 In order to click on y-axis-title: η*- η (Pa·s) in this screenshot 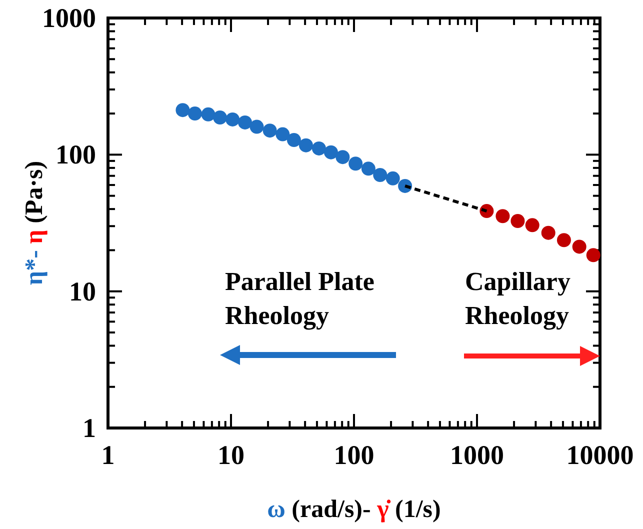, I will do `click(34, 223)`.